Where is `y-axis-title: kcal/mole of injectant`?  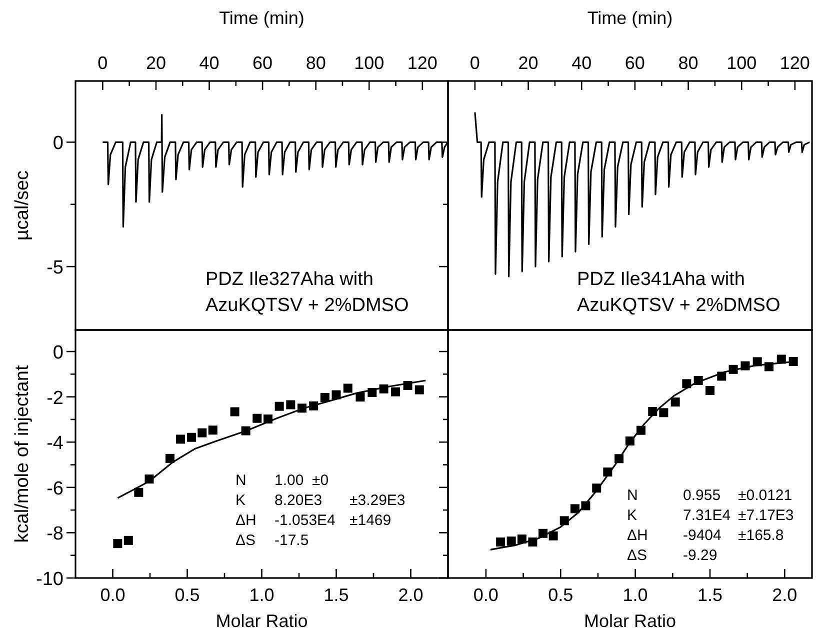 y-axis-title: kcal/mole of injectant is located at coordinates (22, 453).